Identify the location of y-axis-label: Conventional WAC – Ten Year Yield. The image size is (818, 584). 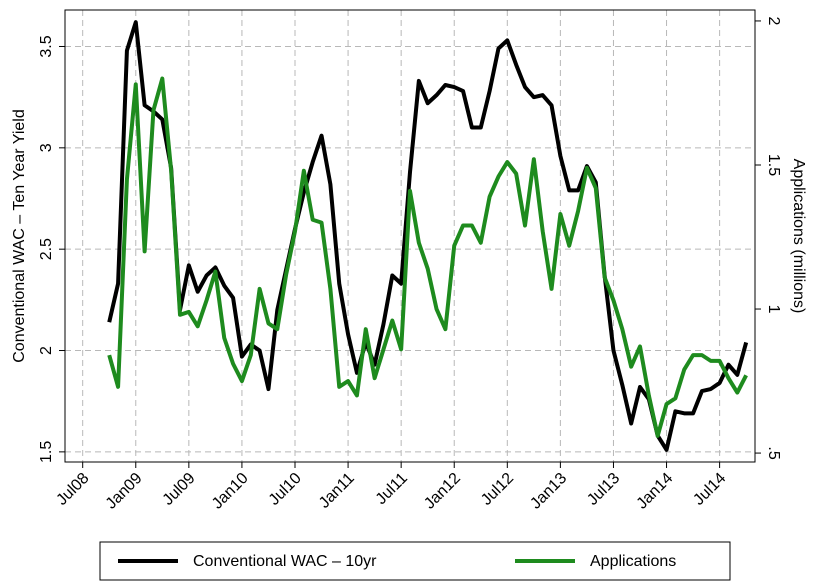
(19, 236).